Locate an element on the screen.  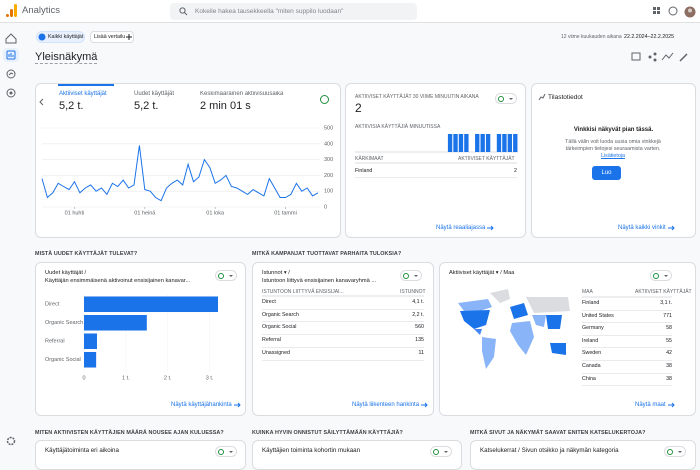
tab-label: Keskimääräinen aktiivisuusaika is located at coordinates (242, 94).